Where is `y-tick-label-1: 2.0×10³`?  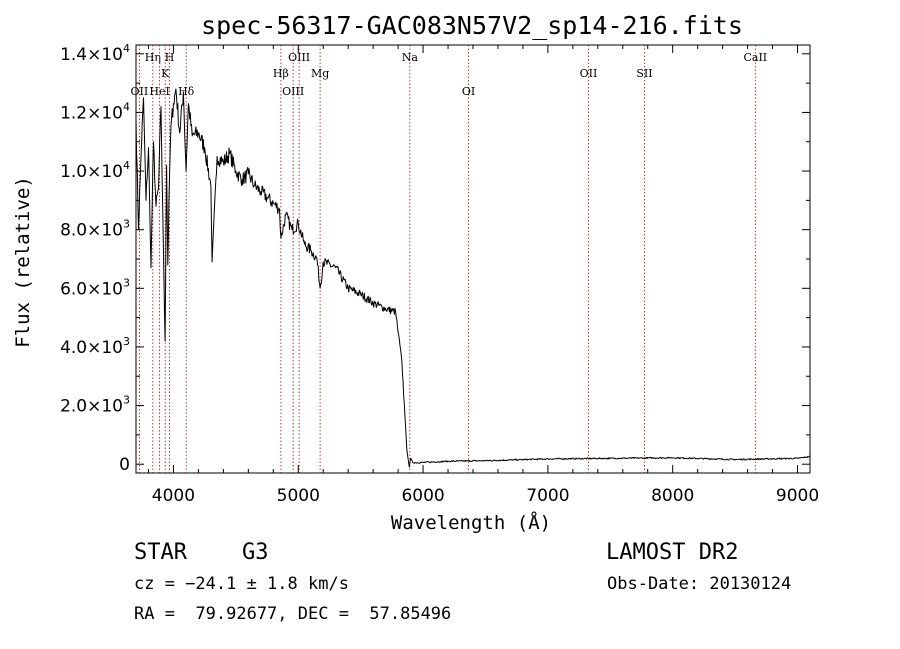 y-tick-label-1: 2.0×10³ is located at coordinates (95, 405).